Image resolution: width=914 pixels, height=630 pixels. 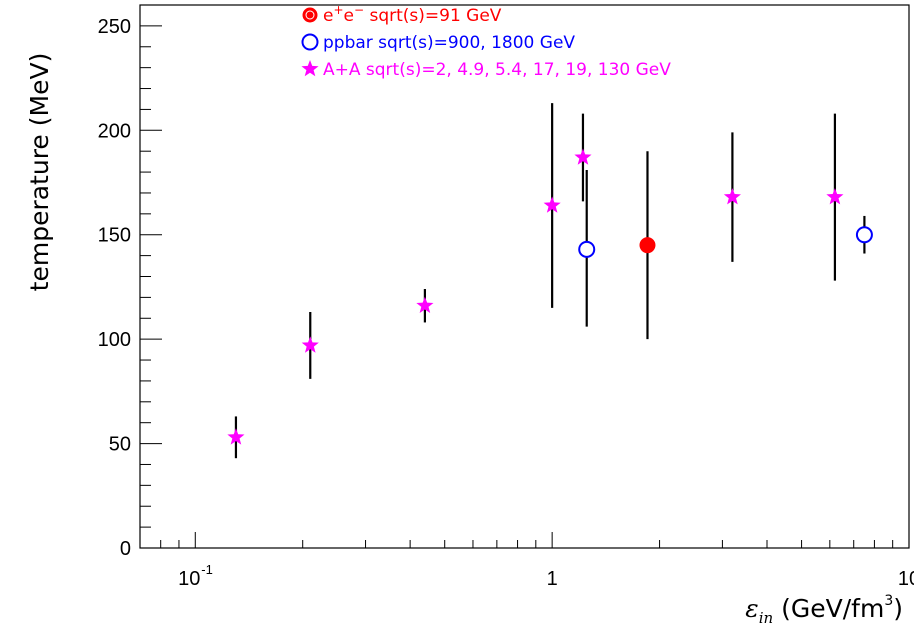 What do you see at coordinates (552, 579) in the screenshot?
I see `x-tick-label: 1` at bounding box center [552, 579].